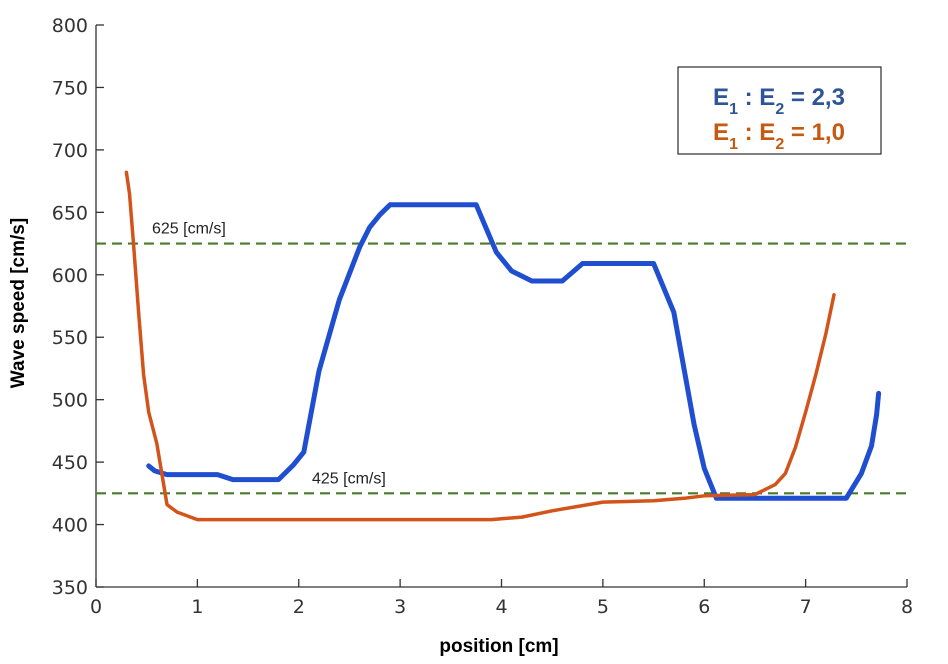  I want to click on y-tick-label: 650, so click(70, 213).